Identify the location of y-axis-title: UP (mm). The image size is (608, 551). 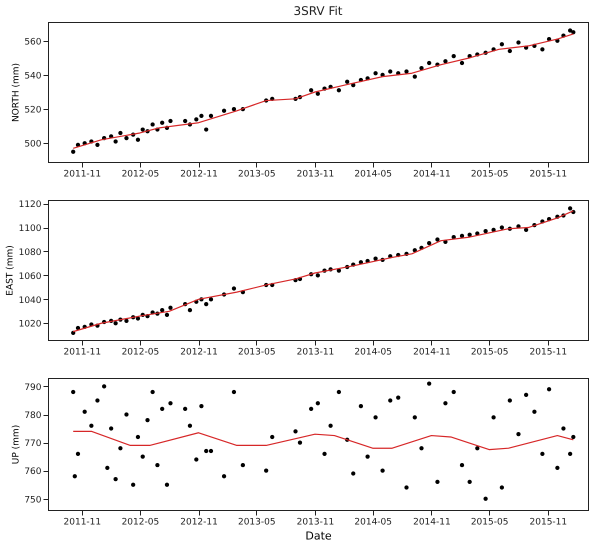
(16, 444).